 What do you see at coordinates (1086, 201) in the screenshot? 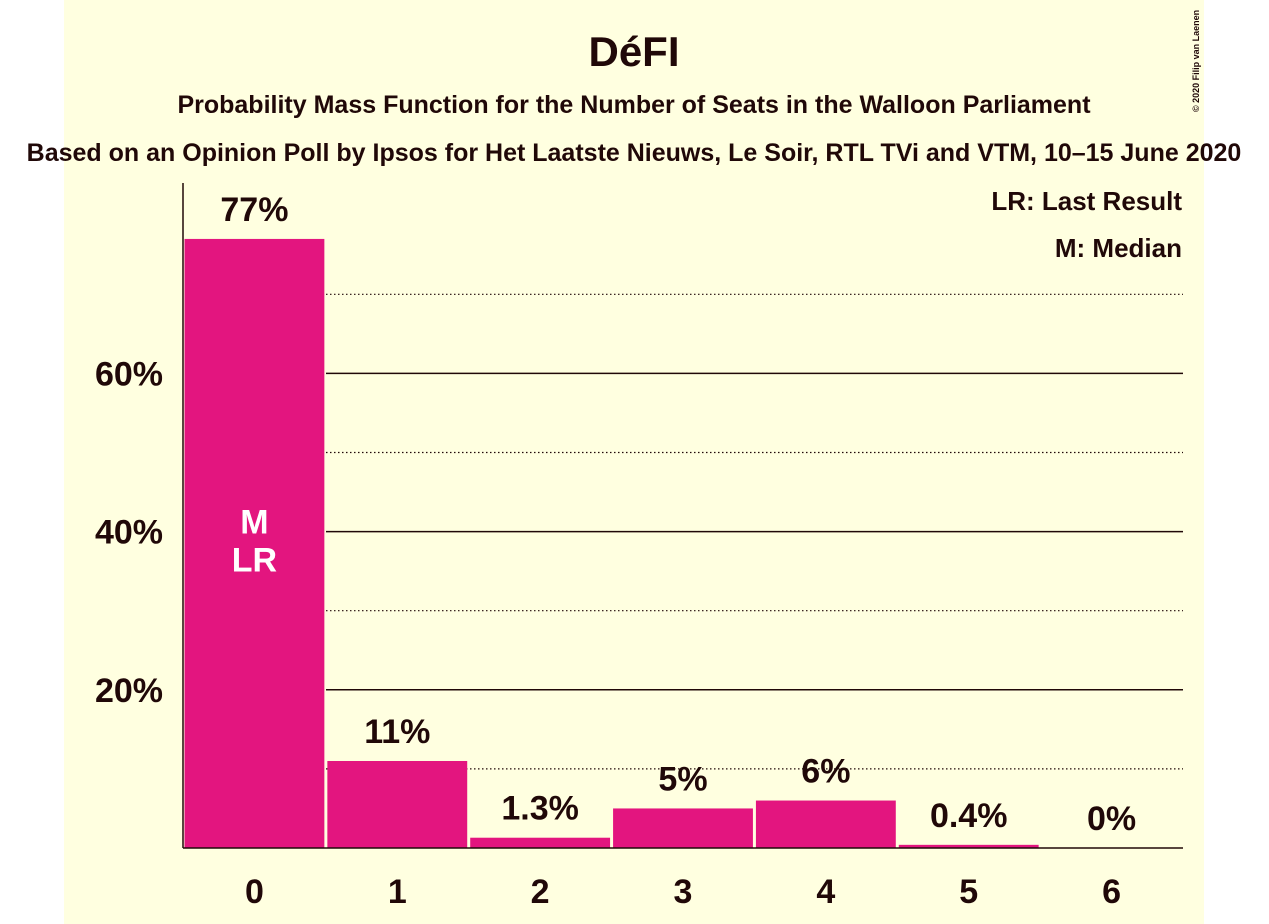
I see `legend-last-result: LR: Last Result` at bounding box center [1086, 201].